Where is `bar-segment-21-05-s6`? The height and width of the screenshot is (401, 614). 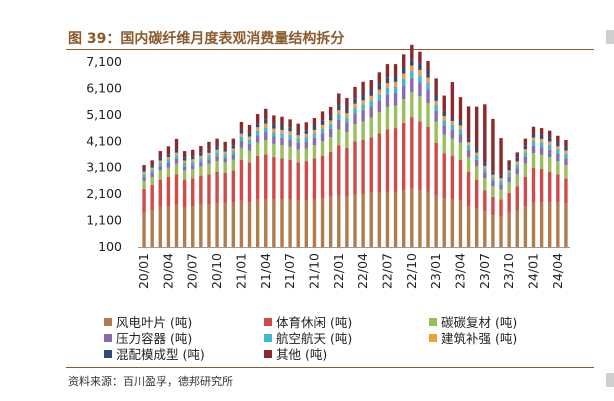
bar-segment-21-05-s6 is located at coordinates (274, 126).